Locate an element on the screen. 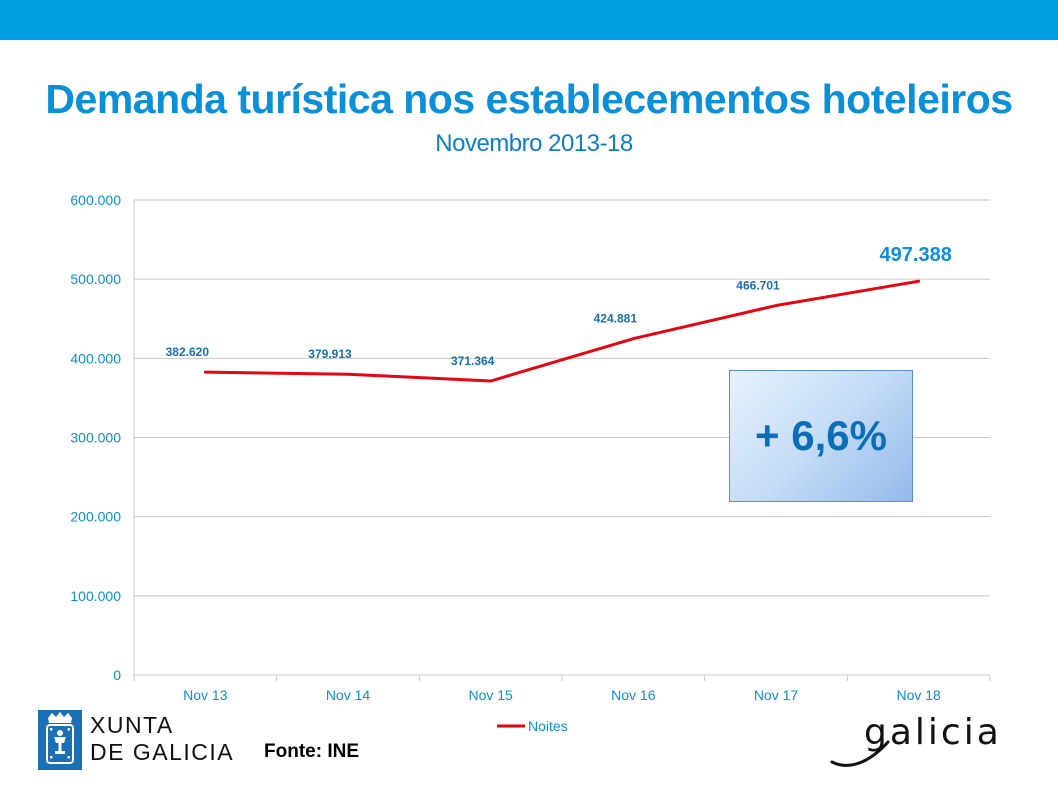 Image resolution: width=1058 pixels, height=792 pixels. x-tick-label: Nov 17 is located at coordinates (776, 695).